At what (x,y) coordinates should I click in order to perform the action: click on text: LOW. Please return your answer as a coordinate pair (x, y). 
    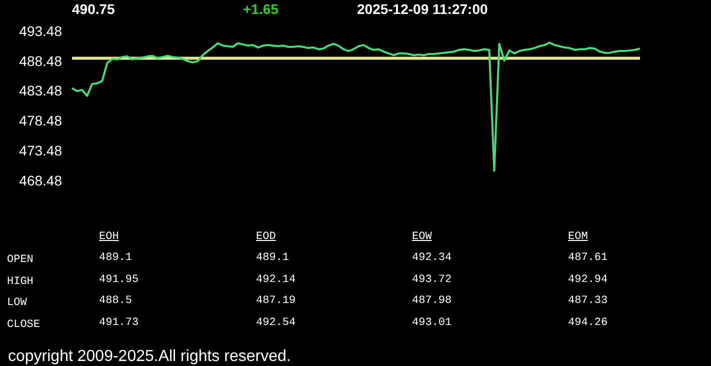
    Looking at the image, I should click on (17, 303).